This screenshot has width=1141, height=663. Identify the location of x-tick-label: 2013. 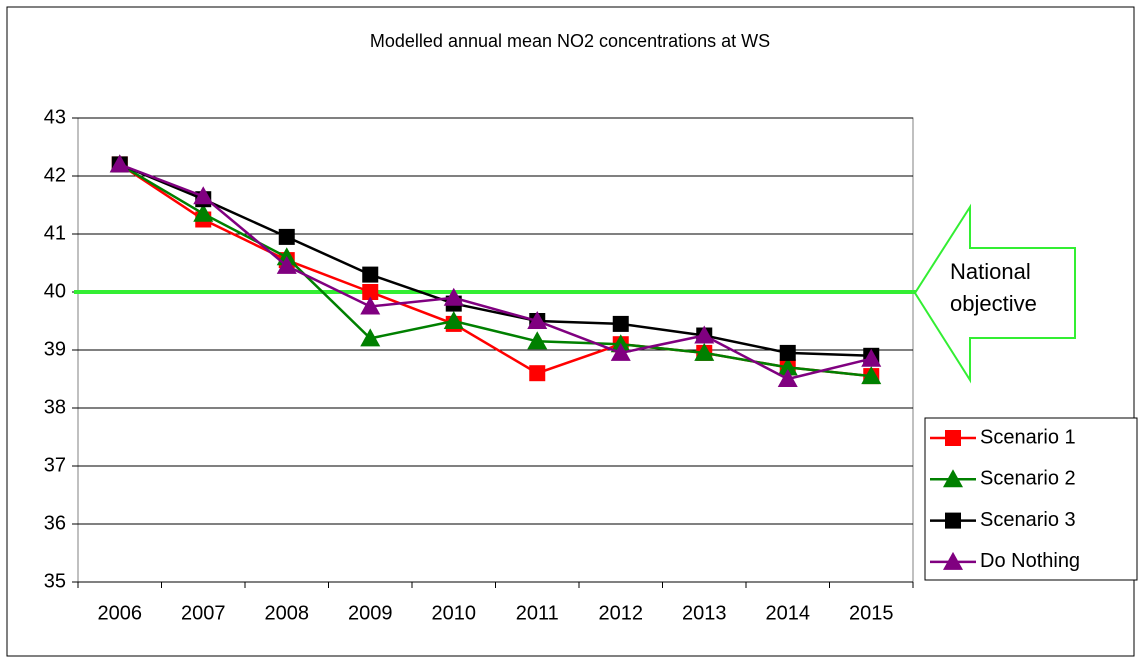
(704, 613).